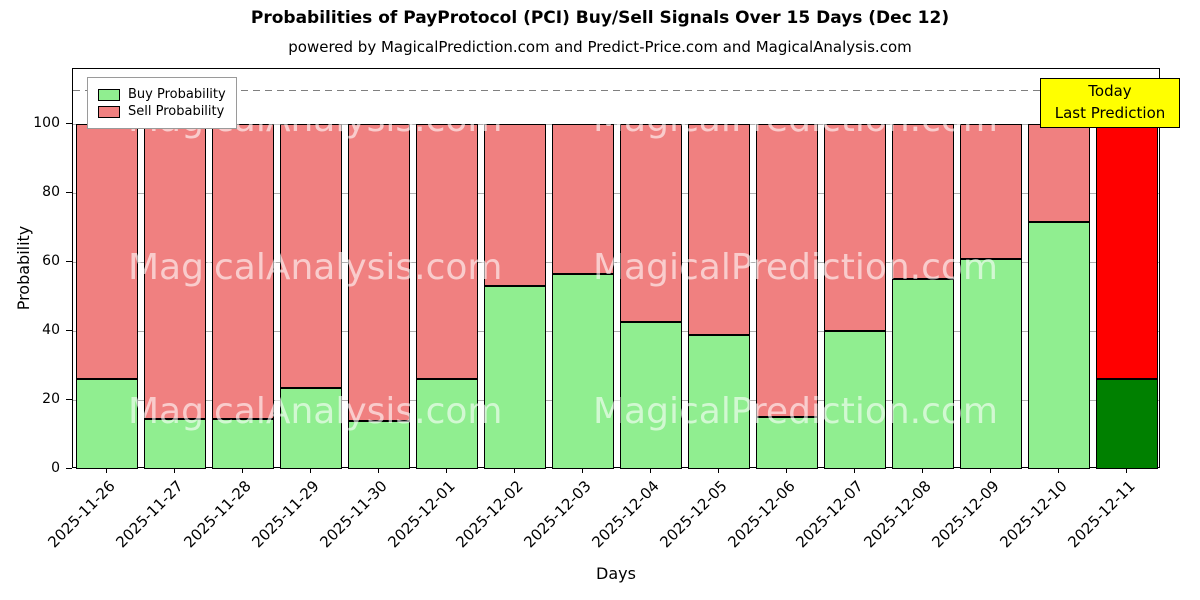  What do you see at coordinates (1127, 424) in the screenshot?
I see `bar-2025-12-11-buy` at bounding box center [1127, 424].